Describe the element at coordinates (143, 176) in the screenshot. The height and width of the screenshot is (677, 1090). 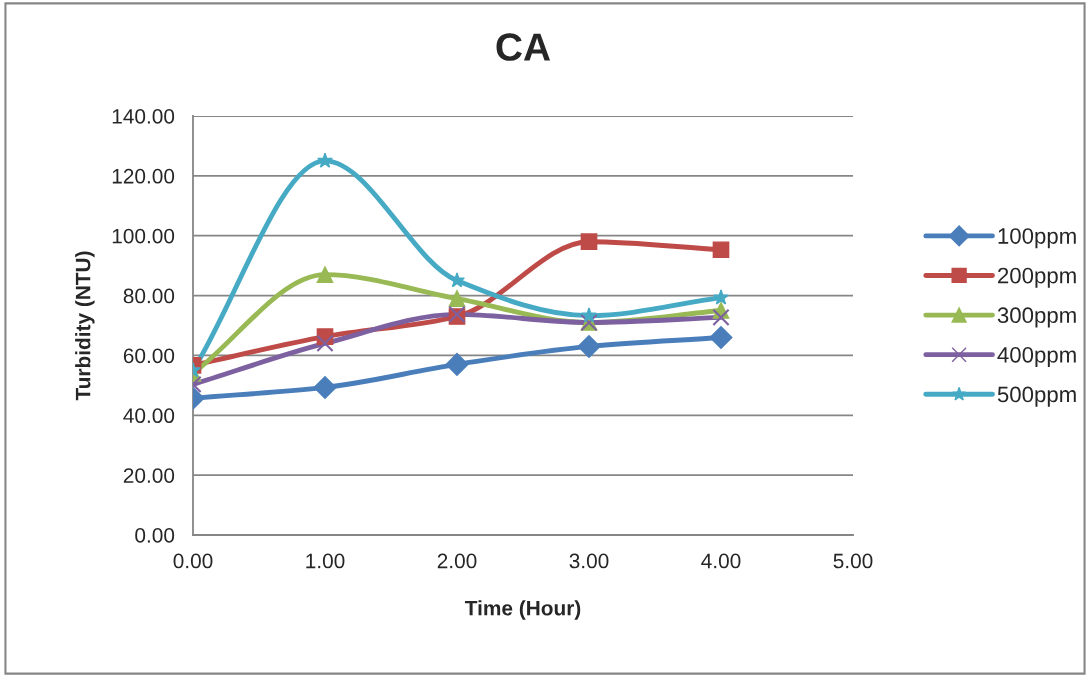
I see `y-tick-label: 120.00` at that location.